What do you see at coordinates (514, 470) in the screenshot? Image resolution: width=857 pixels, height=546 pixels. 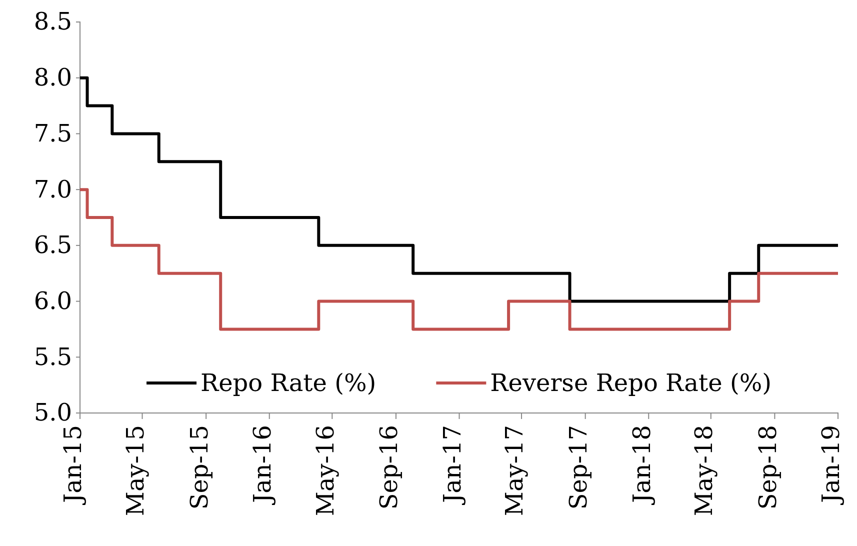 I see `x-tick-label: May-17` at bounding box center [514, 470].